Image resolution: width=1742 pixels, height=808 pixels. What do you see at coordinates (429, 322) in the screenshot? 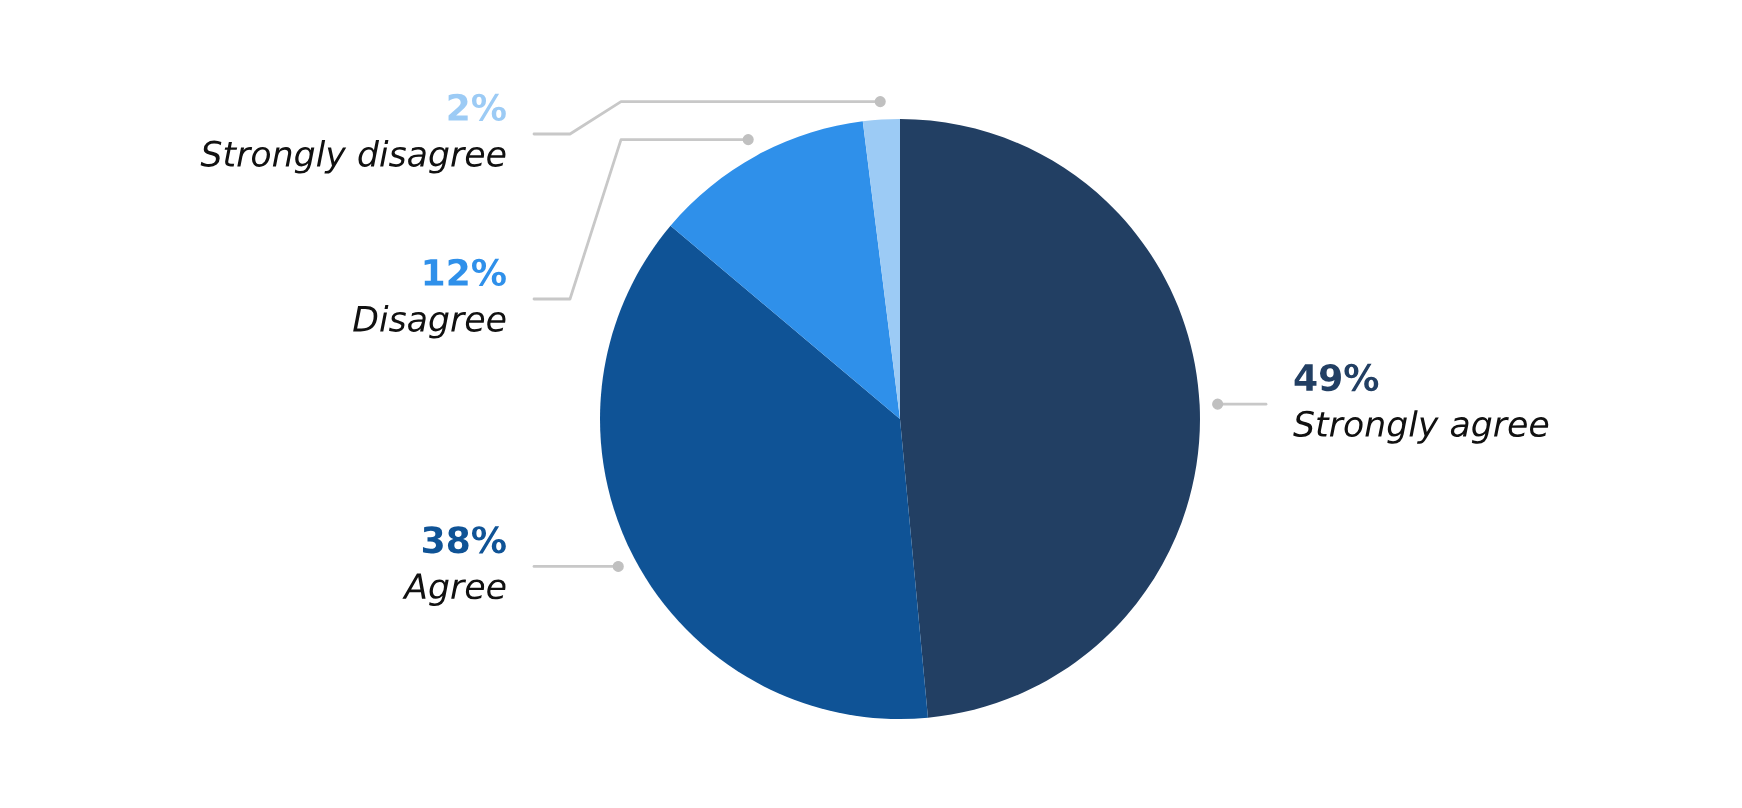
I see `slice-label: Disagree` at bounding box center [429, 322].